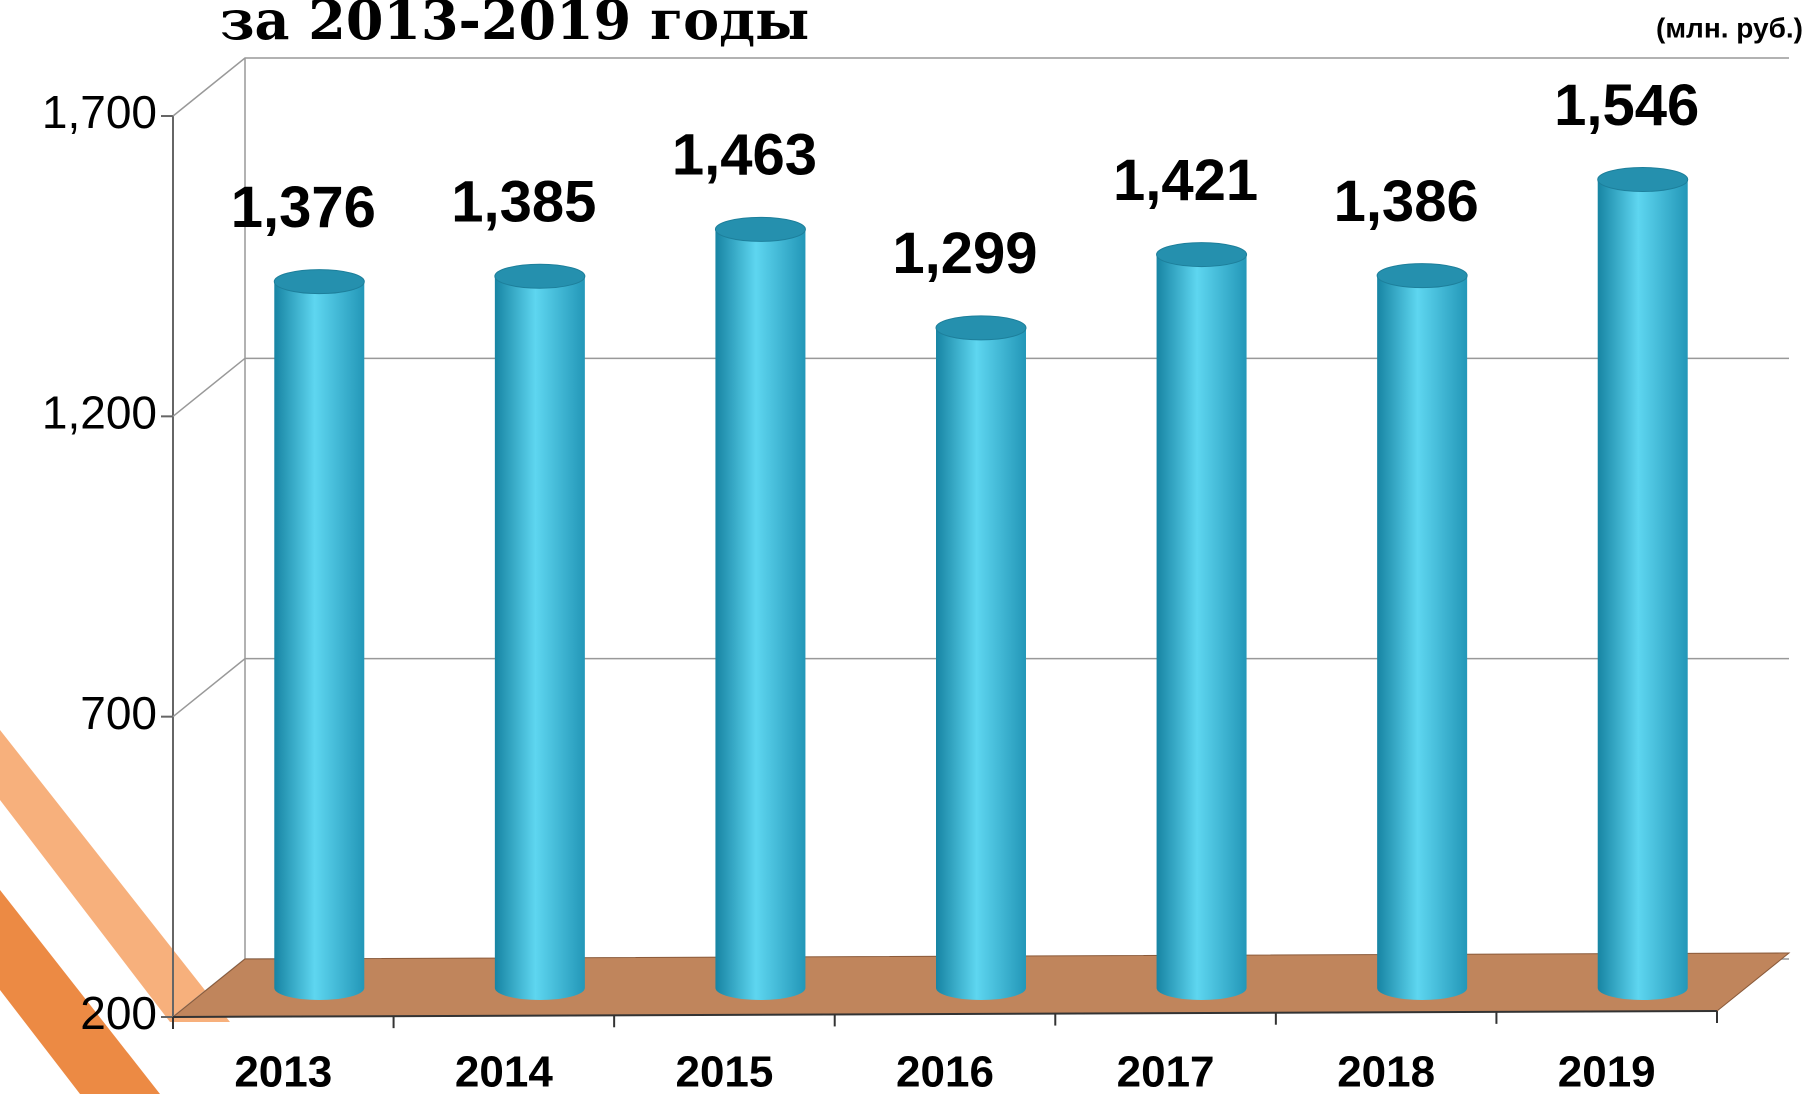  I want to click on y-tick-label: 200, so click(118, 1013).